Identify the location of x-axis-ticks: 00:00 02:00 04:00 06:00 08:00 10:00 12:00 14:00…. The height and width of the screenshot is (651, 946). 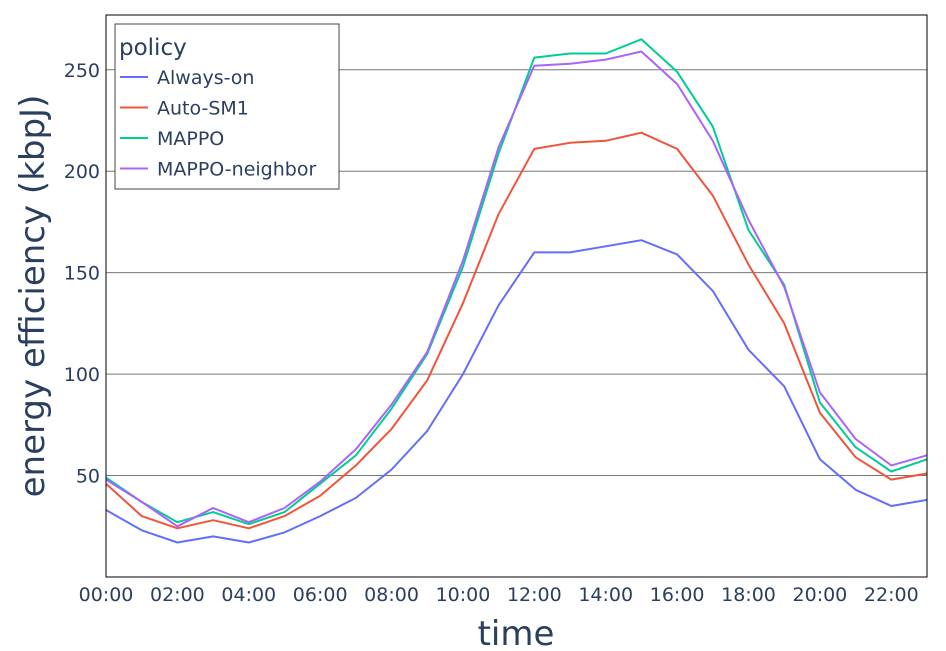
(499, 595).